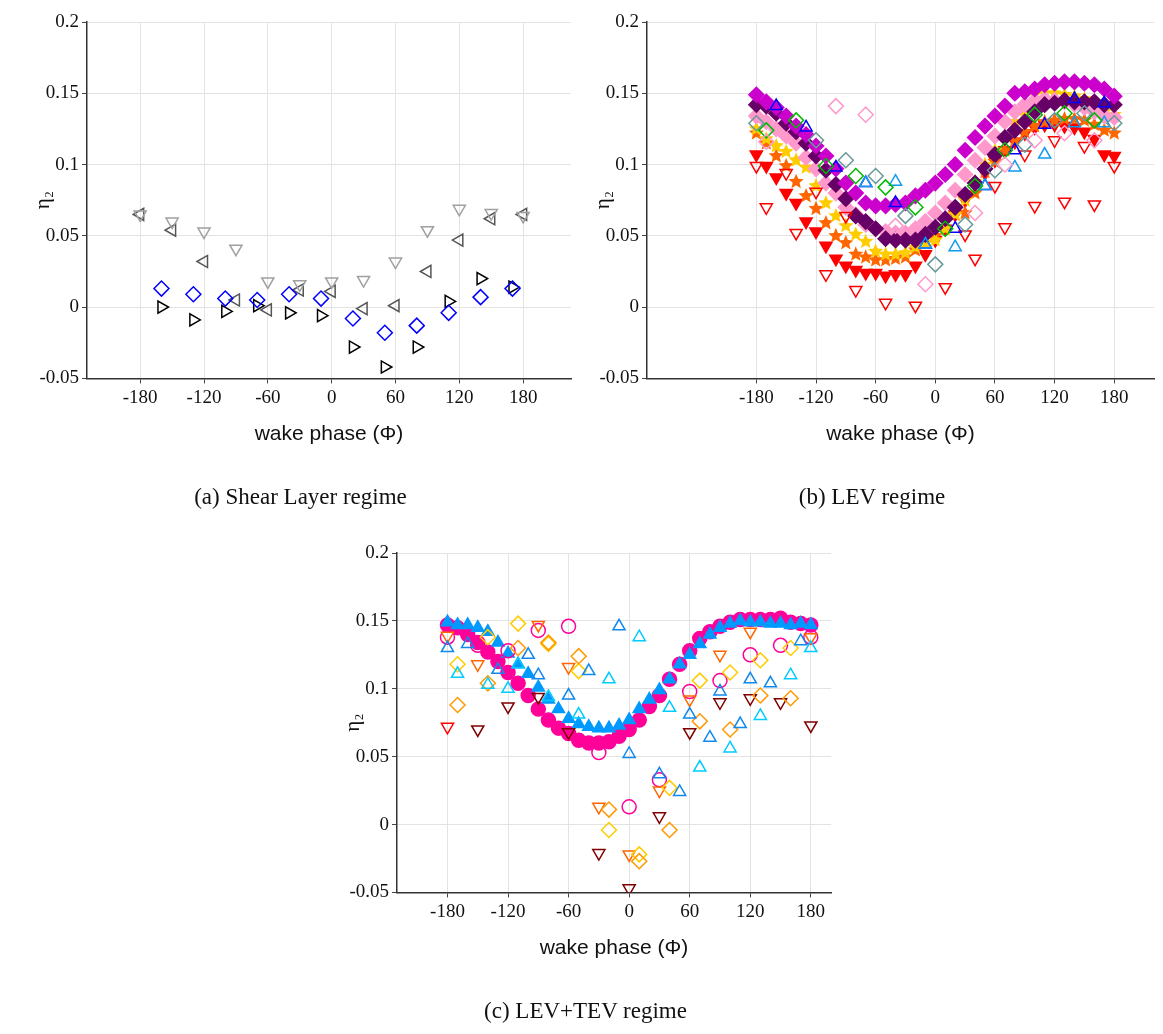 The width and height of the screenshot is (1163, 1034). What do you see at coordinates (585, 1011) in the screenshot?
I see `text: (c) LEV+TEV regime` at bounding box center [585, 1011].